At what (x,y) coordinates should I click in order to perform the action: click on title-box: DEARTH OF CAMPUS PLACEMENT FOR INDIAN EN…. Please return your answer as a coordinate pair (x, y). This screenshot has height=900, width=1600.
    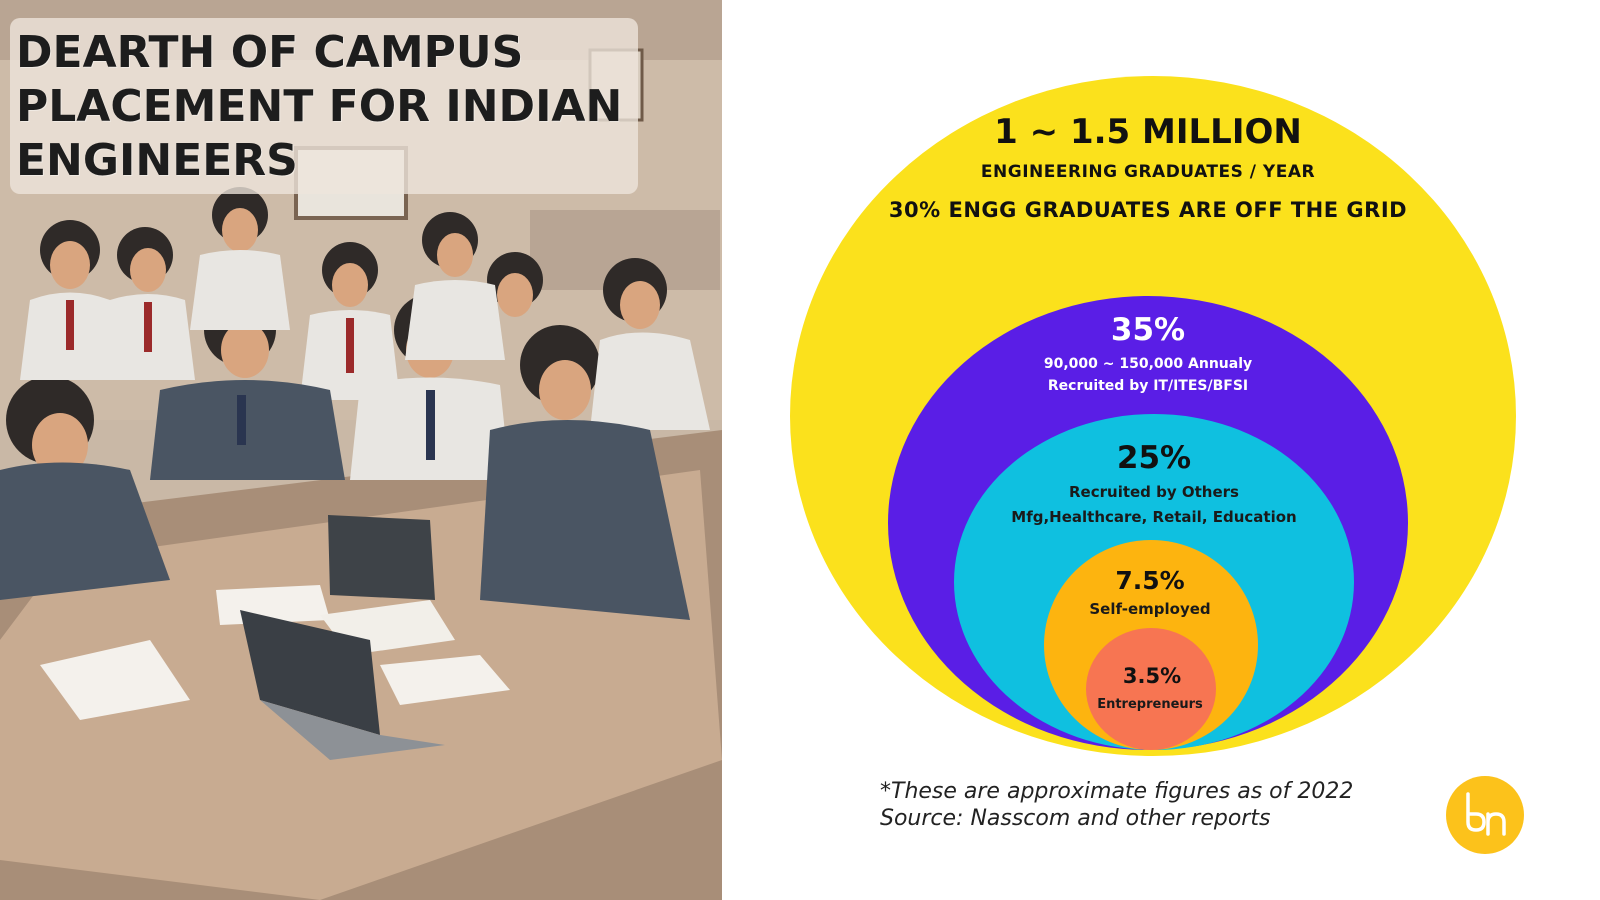
    Looking at the image, I should click on (324, 106).